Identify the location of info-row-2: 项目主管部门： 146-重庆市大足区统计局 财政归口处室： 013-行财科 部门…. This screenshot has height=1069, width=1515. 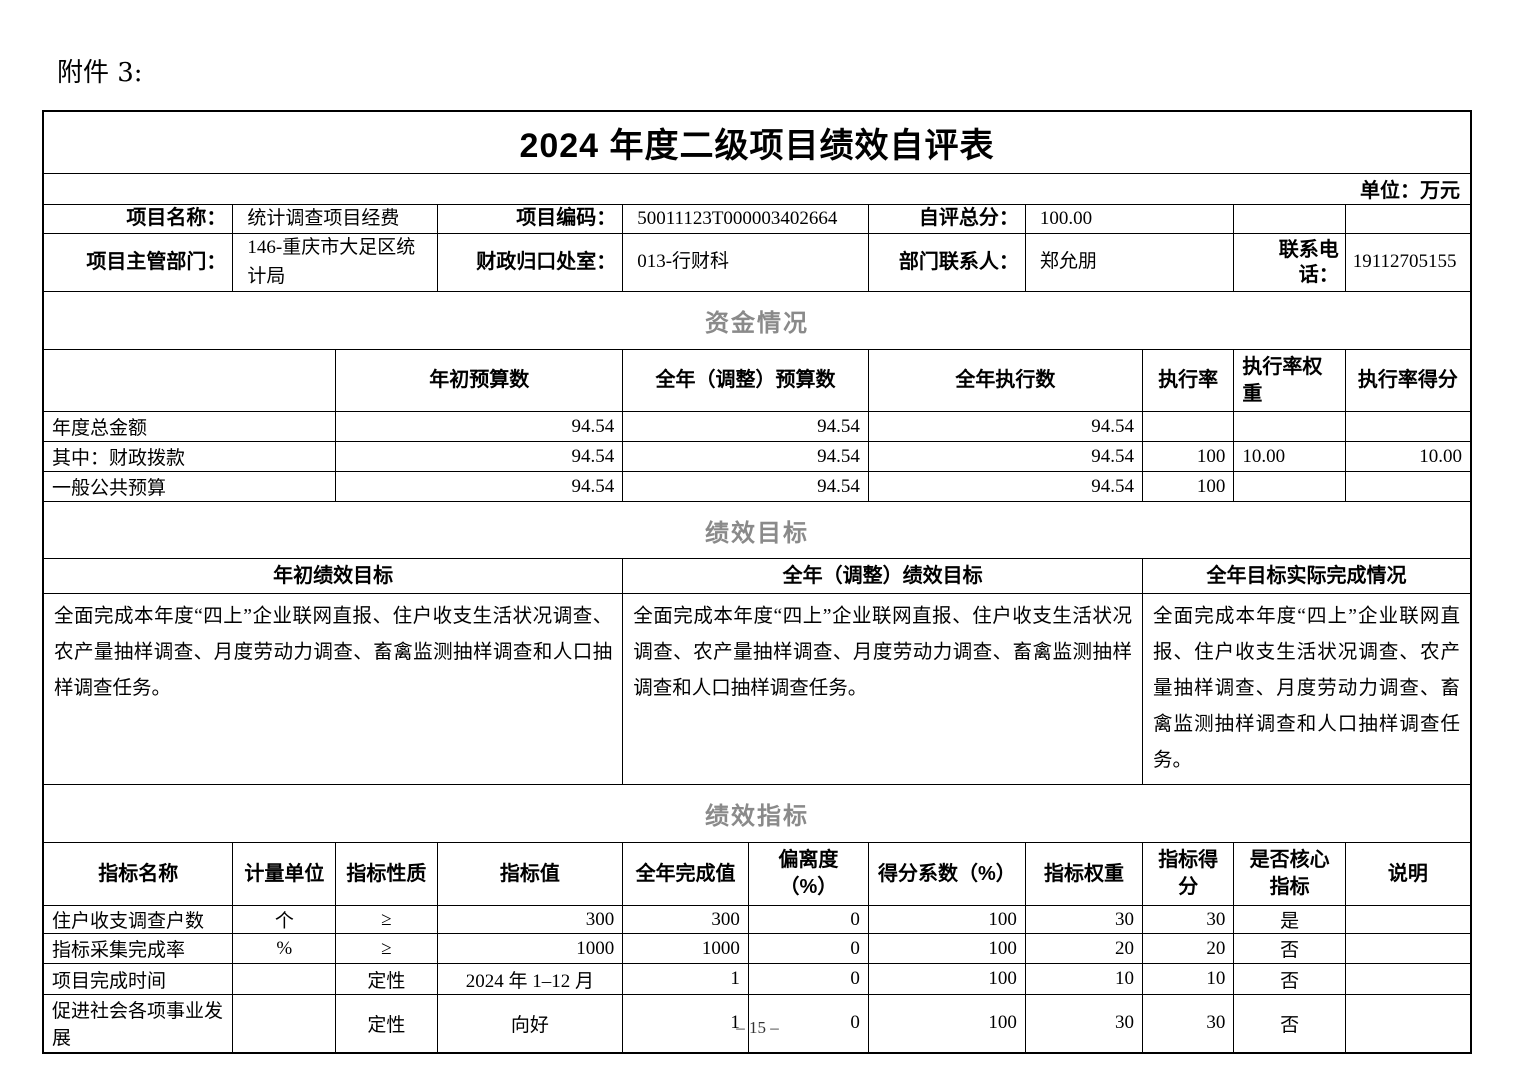
(757, 262).